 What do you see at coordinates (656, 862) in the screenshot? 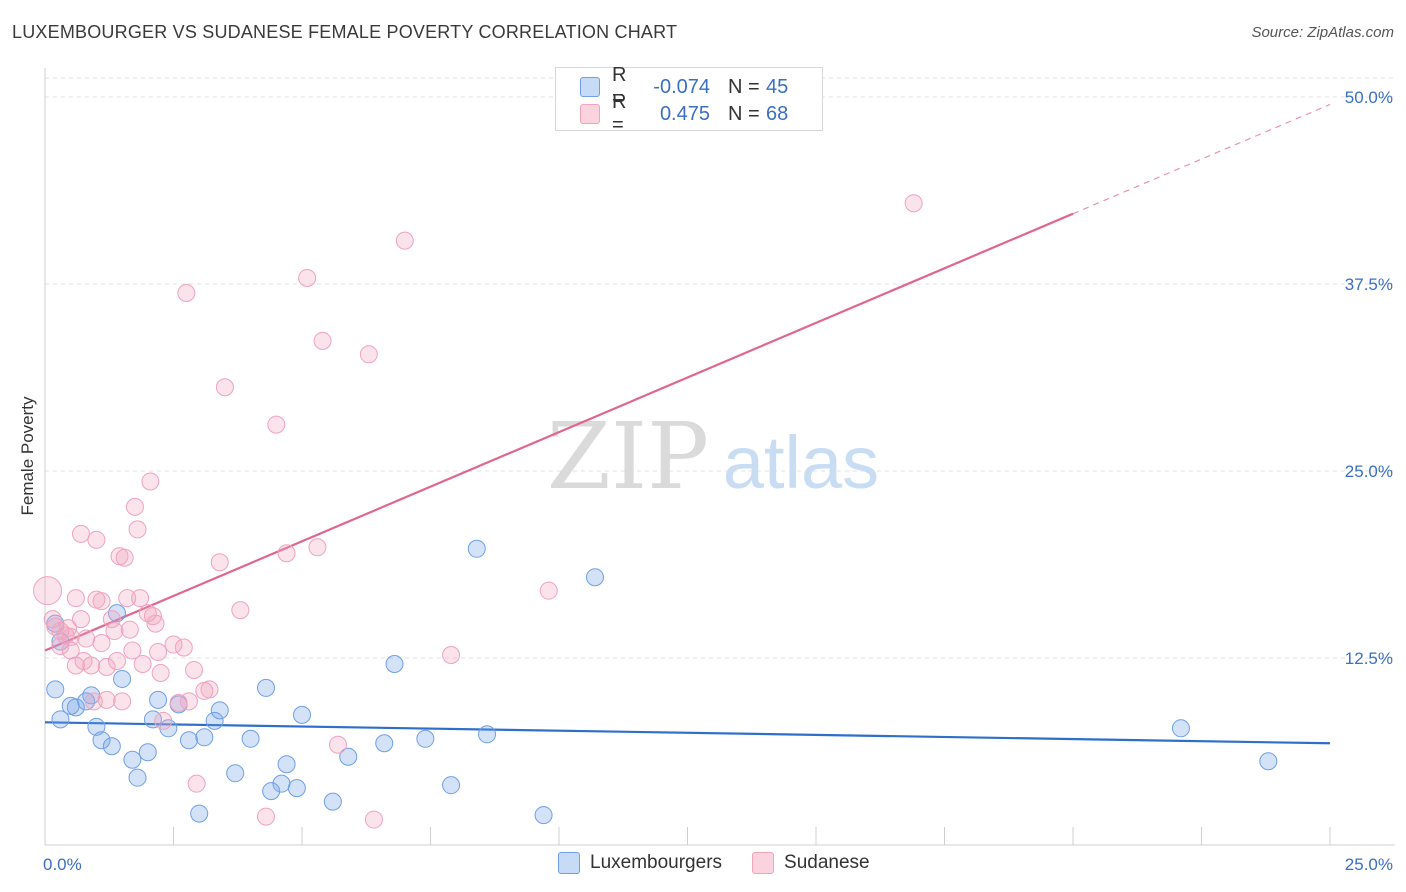
I see `legend-label: Luxembourgers` at bounding box center [656, 862].